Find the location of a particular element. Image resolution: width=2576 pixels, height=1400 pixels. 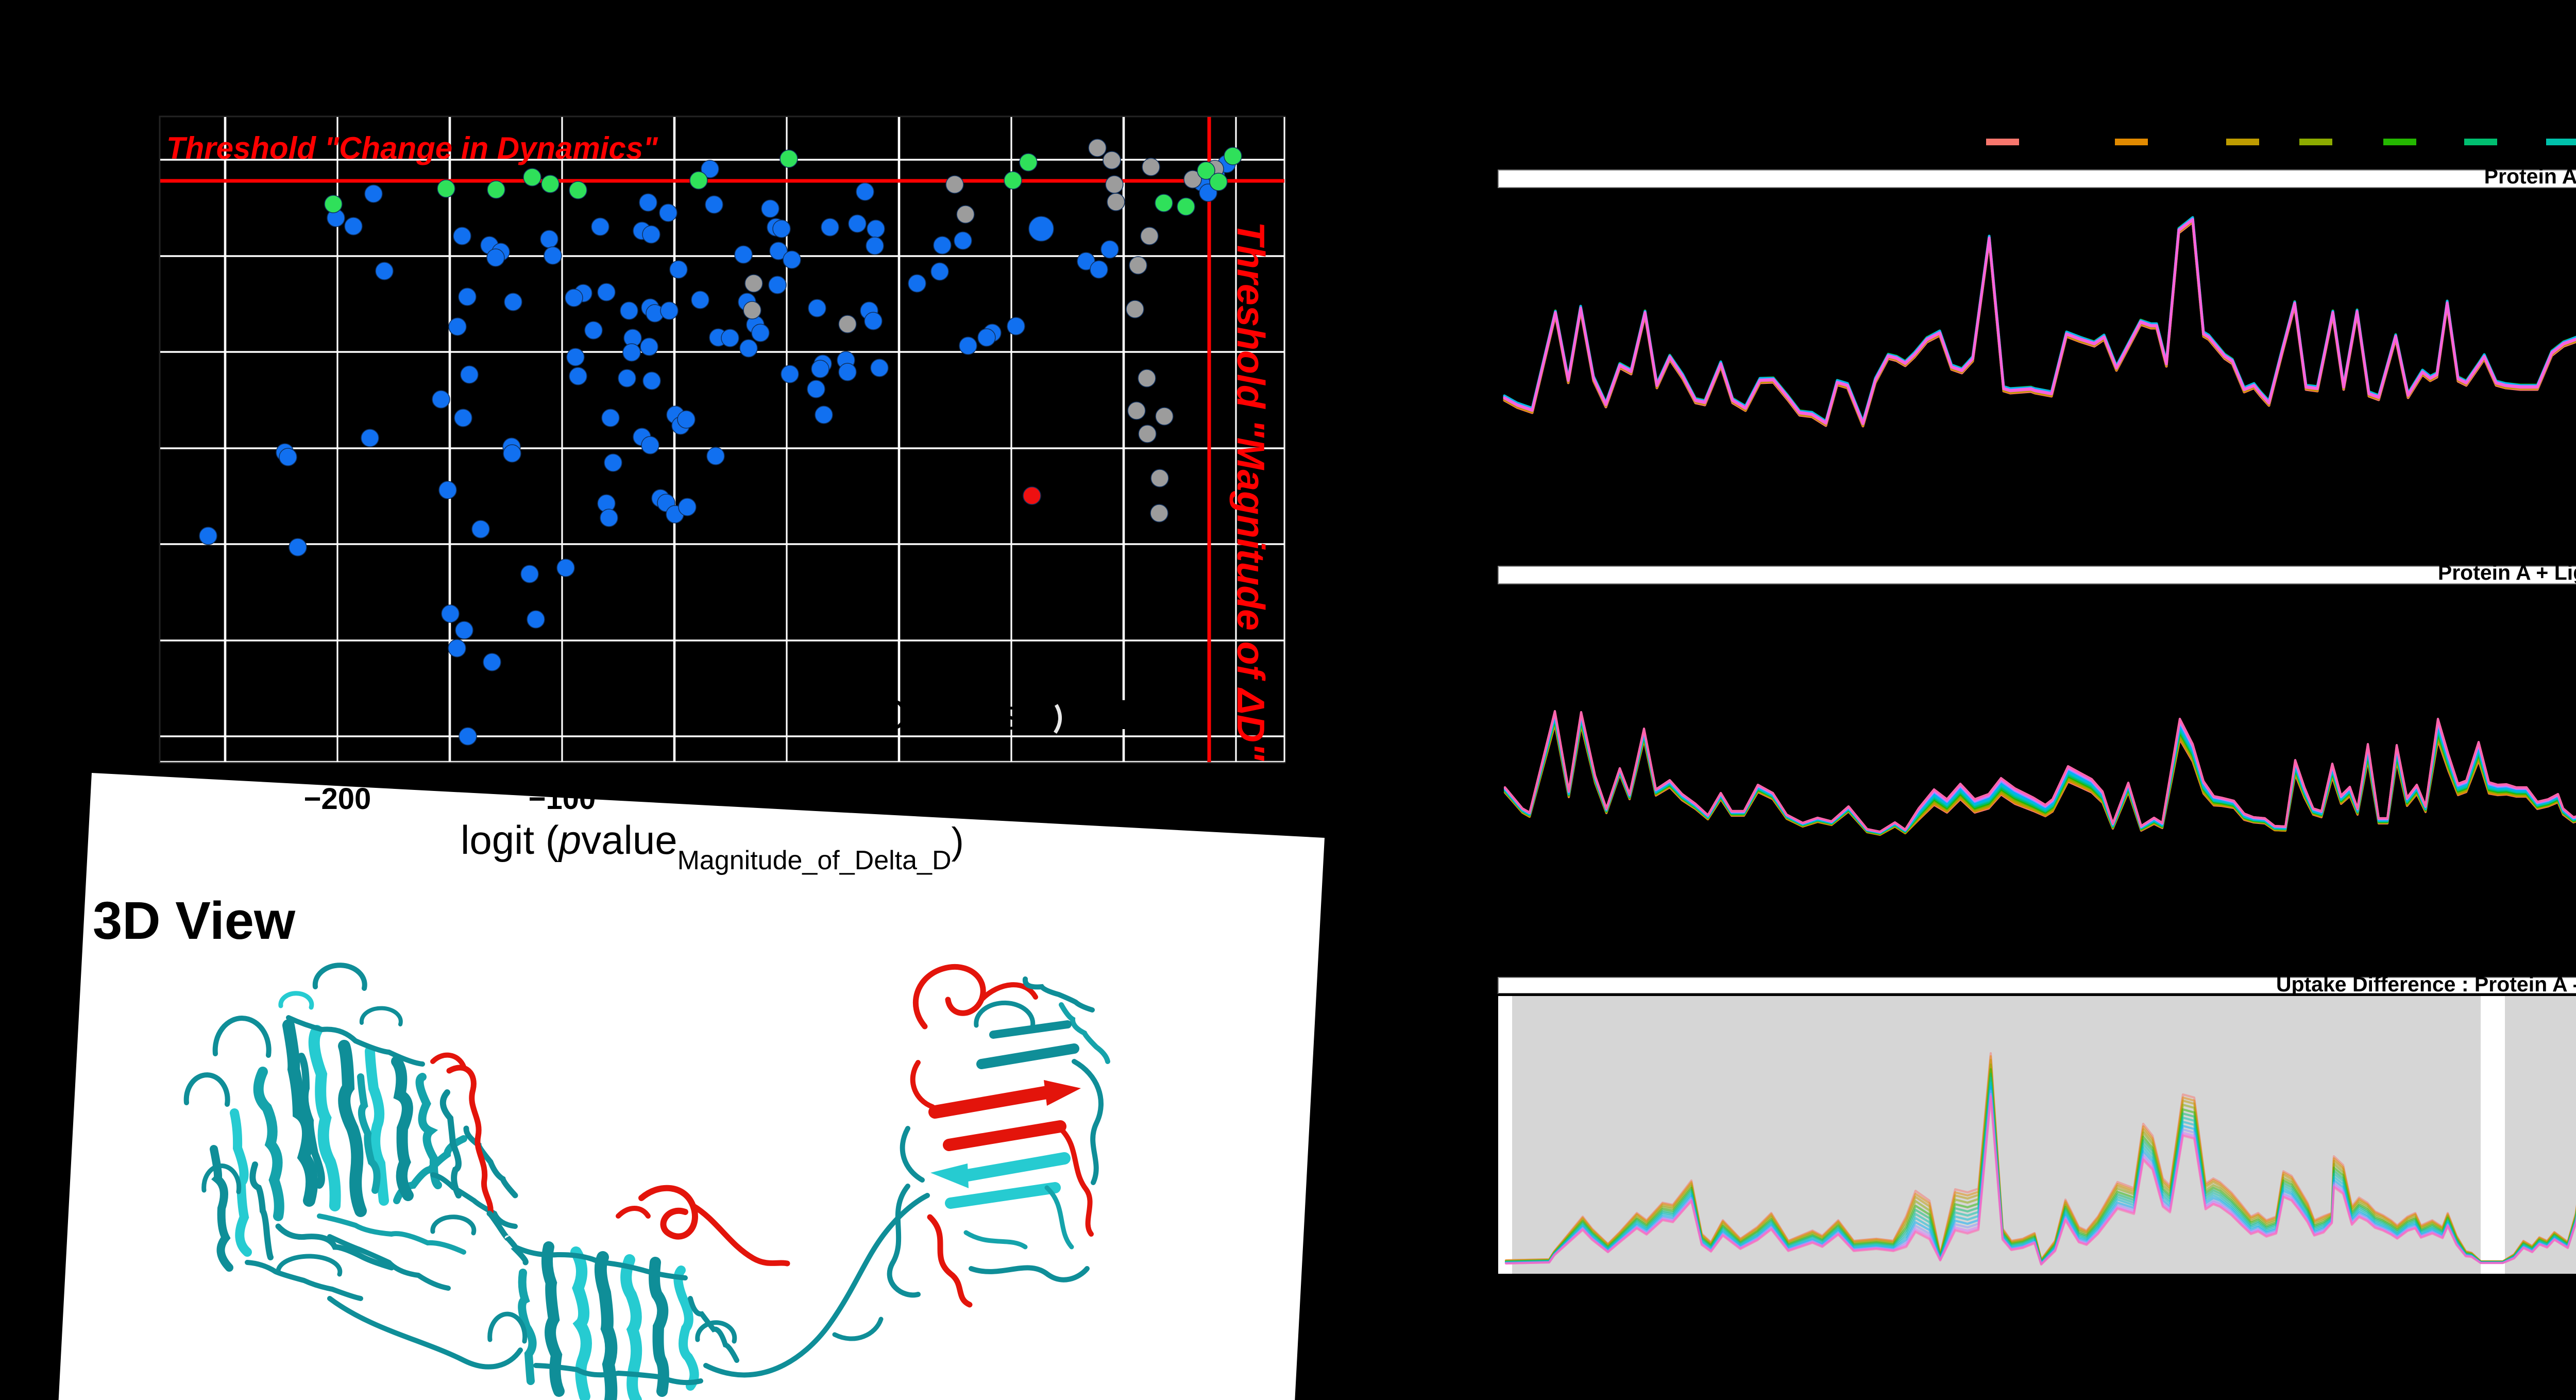

svg-text: Protein A + Ligand is located at coordinates (2507, 572).